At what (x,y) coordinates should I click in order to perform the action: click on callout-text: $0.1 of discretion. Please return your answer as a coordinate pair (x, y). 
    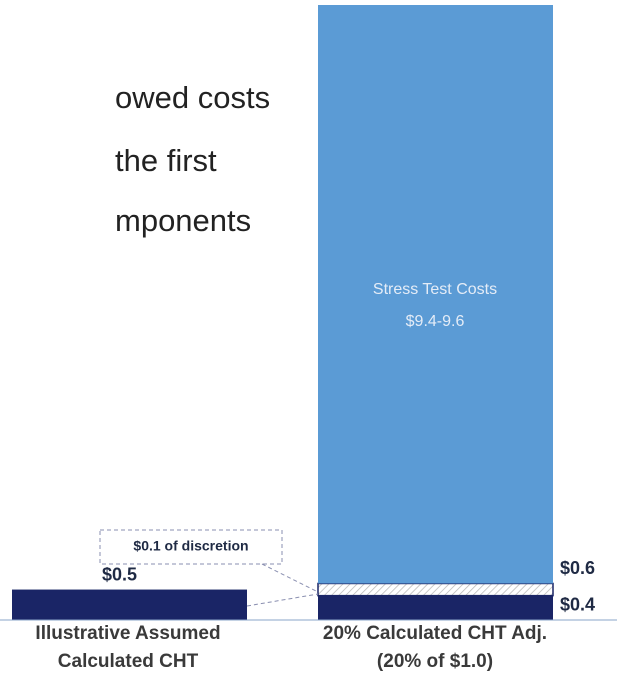
    Looking at the image, I should click on (190, 546).